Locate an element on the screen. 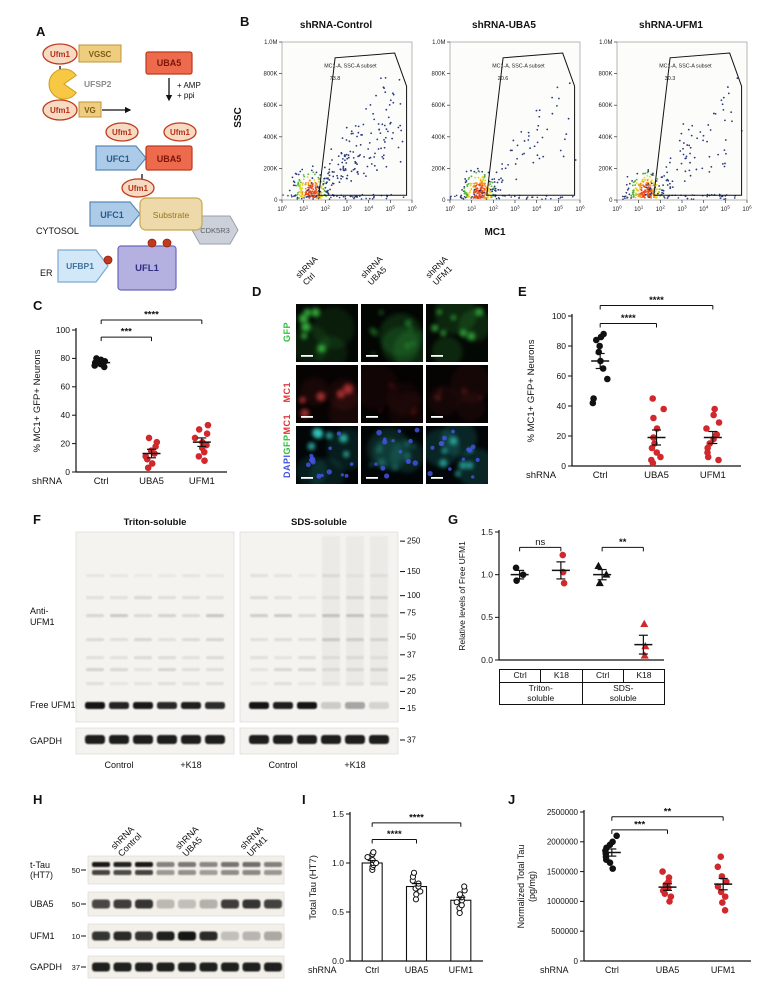 Image resolution: width=760 pixels, height=1000 pixels. svg-text: t-Tau is located at coordinates (40, 865).